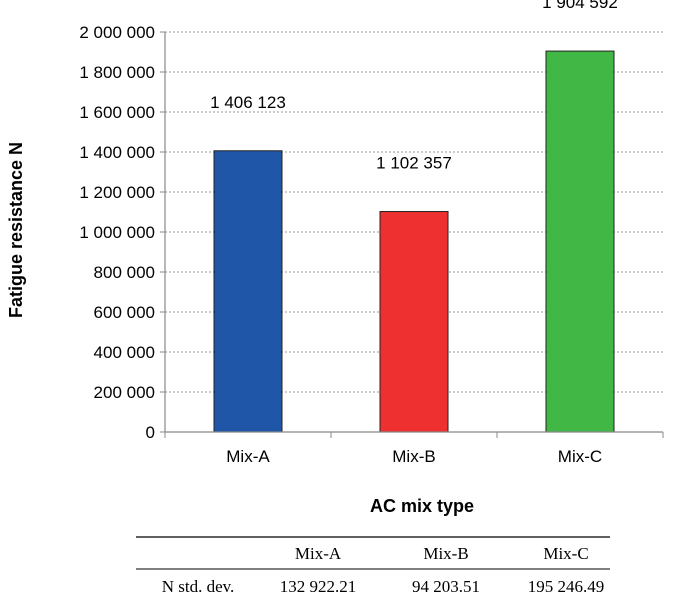 This screenshot has height=601, width=673. What do you see at coordinates (414, 163) in the screenshot?
I see `bar-value-label: 1 102 357` at bounding box center [414, 163].